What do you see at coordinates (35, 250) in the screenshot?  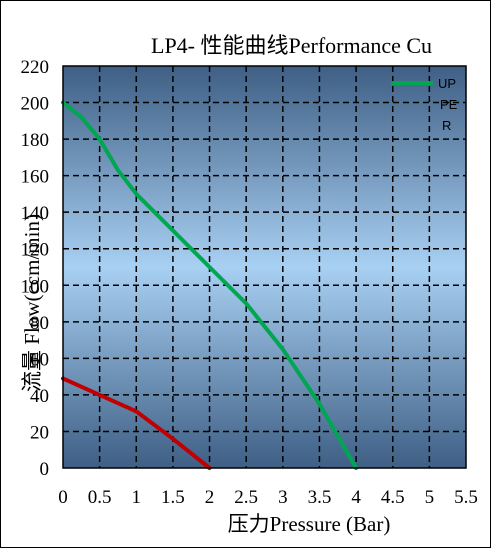 I see `y-tick-label: 120` at bounding box center [35, 250].